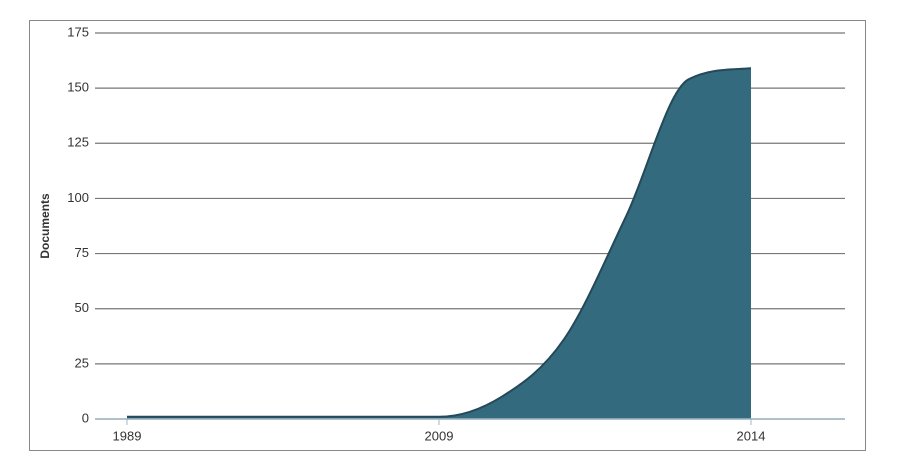  Describe the element at coordinates (78, 31) in the screenshot. I see `y-tick-label: 175` at that location.